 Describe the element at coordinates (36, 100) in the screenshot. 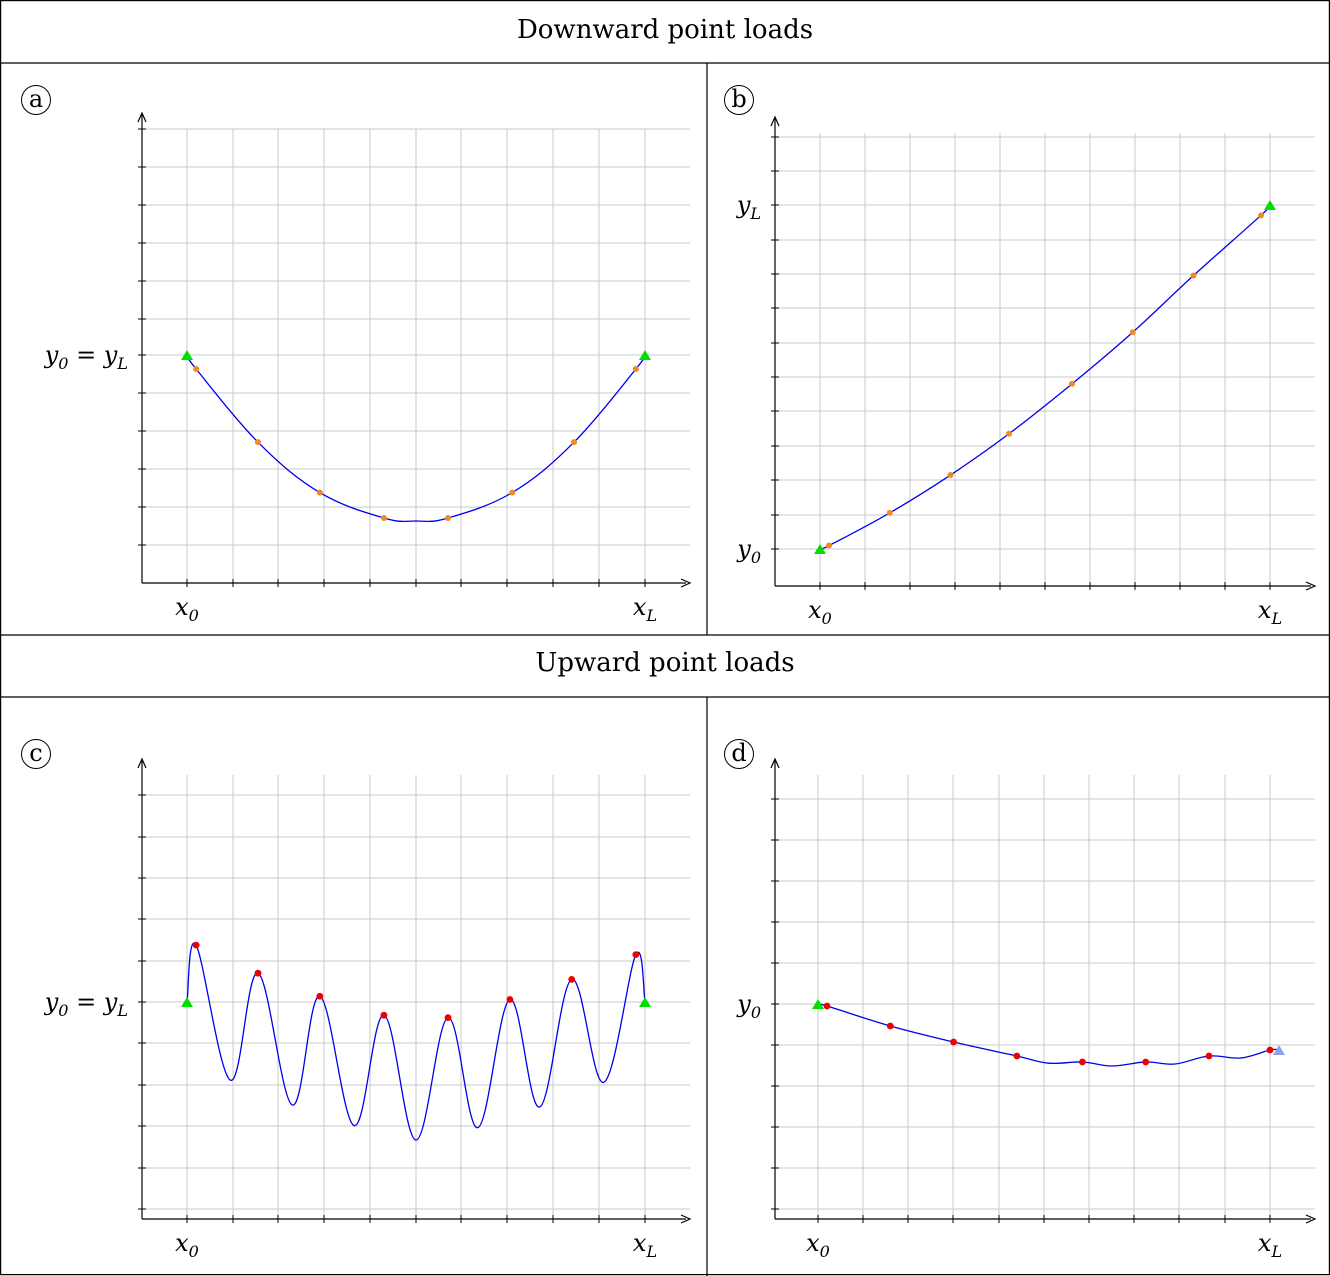

I see `panel-badge-a: a` at that location.